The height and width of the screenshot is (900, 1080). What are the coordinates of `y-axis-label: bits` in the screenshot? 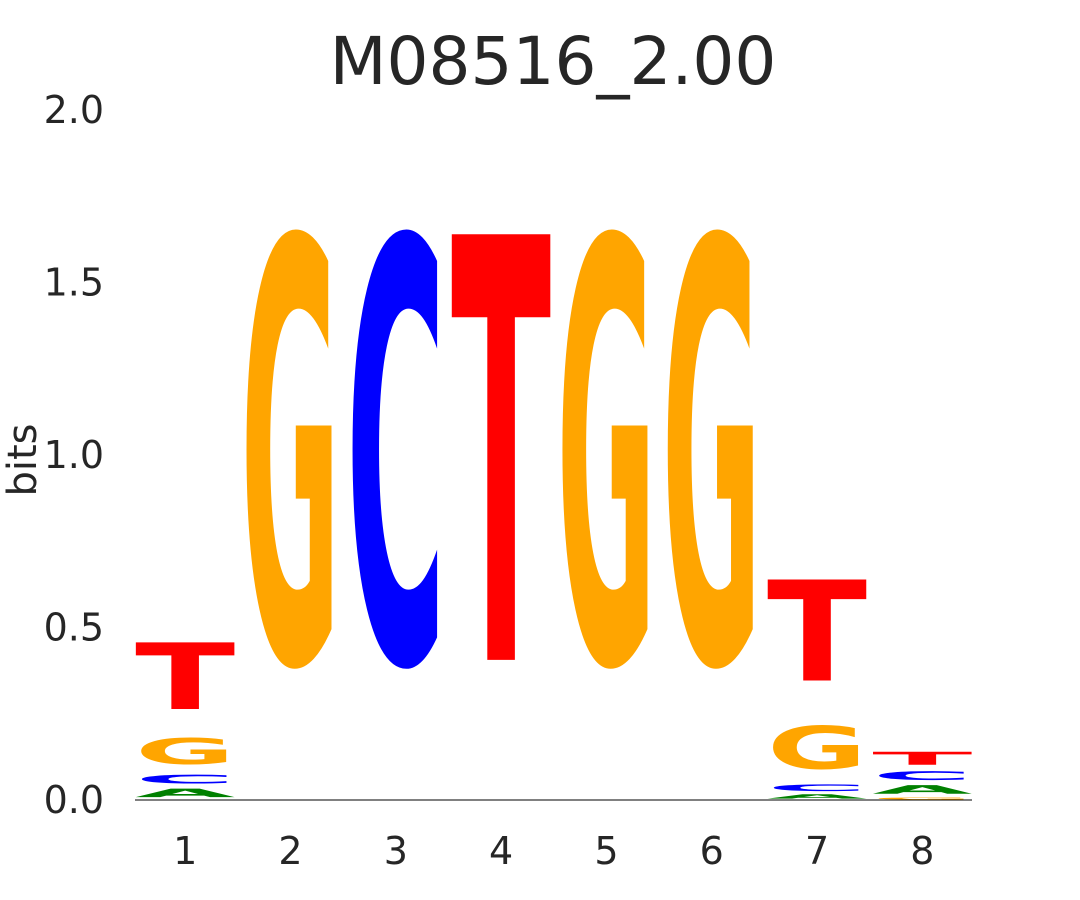 It's located at (23, 459).